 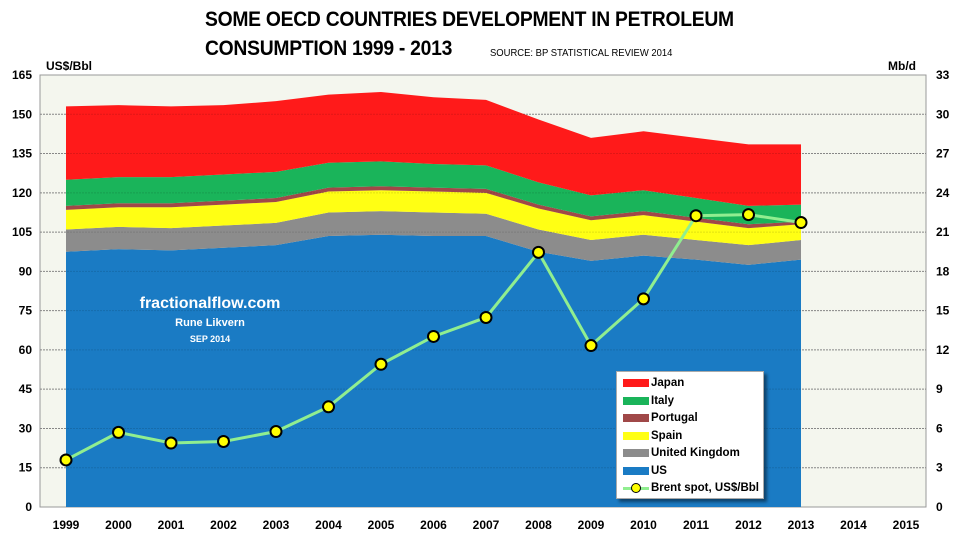 What do you see at coordinates (853, 525) in the screenshot?
I see `x-tick-label: 2014` at bounding box center [853, 525].